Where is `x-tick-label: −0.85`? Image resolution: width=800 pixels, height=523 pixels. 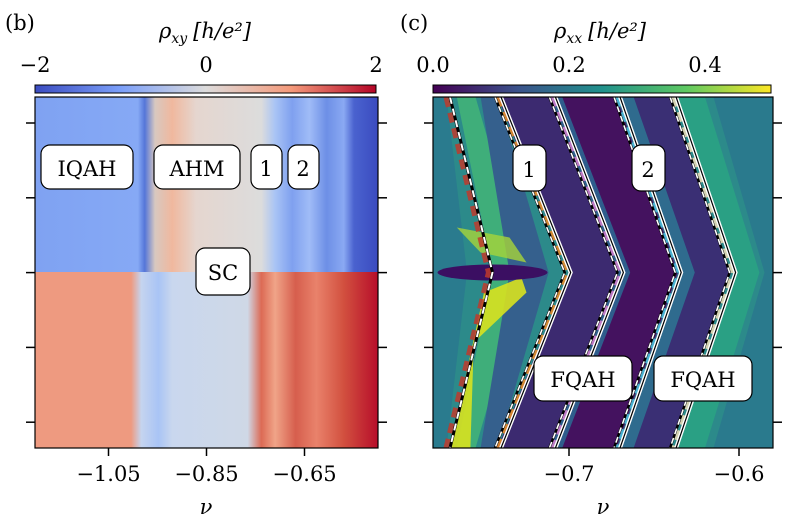 x-tick-label: −0.85 is located at coordinates (206, 474).